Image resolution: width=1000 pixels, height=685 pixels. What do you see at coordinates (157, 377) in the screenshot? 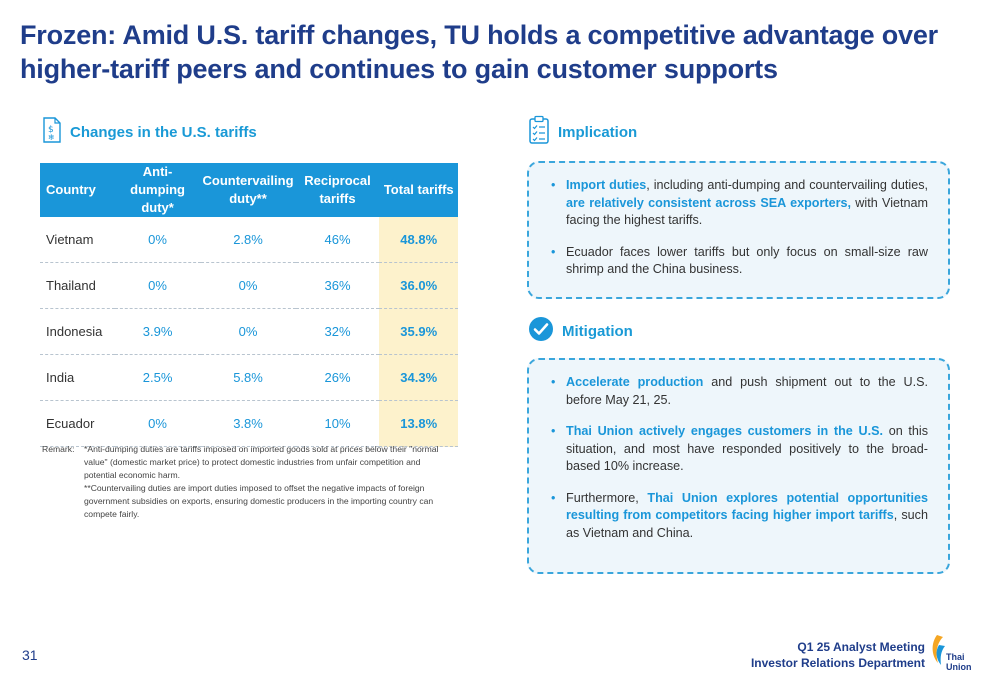
I see `cell-anti-dumping: 2.5%` at bounding box center [157, 377].